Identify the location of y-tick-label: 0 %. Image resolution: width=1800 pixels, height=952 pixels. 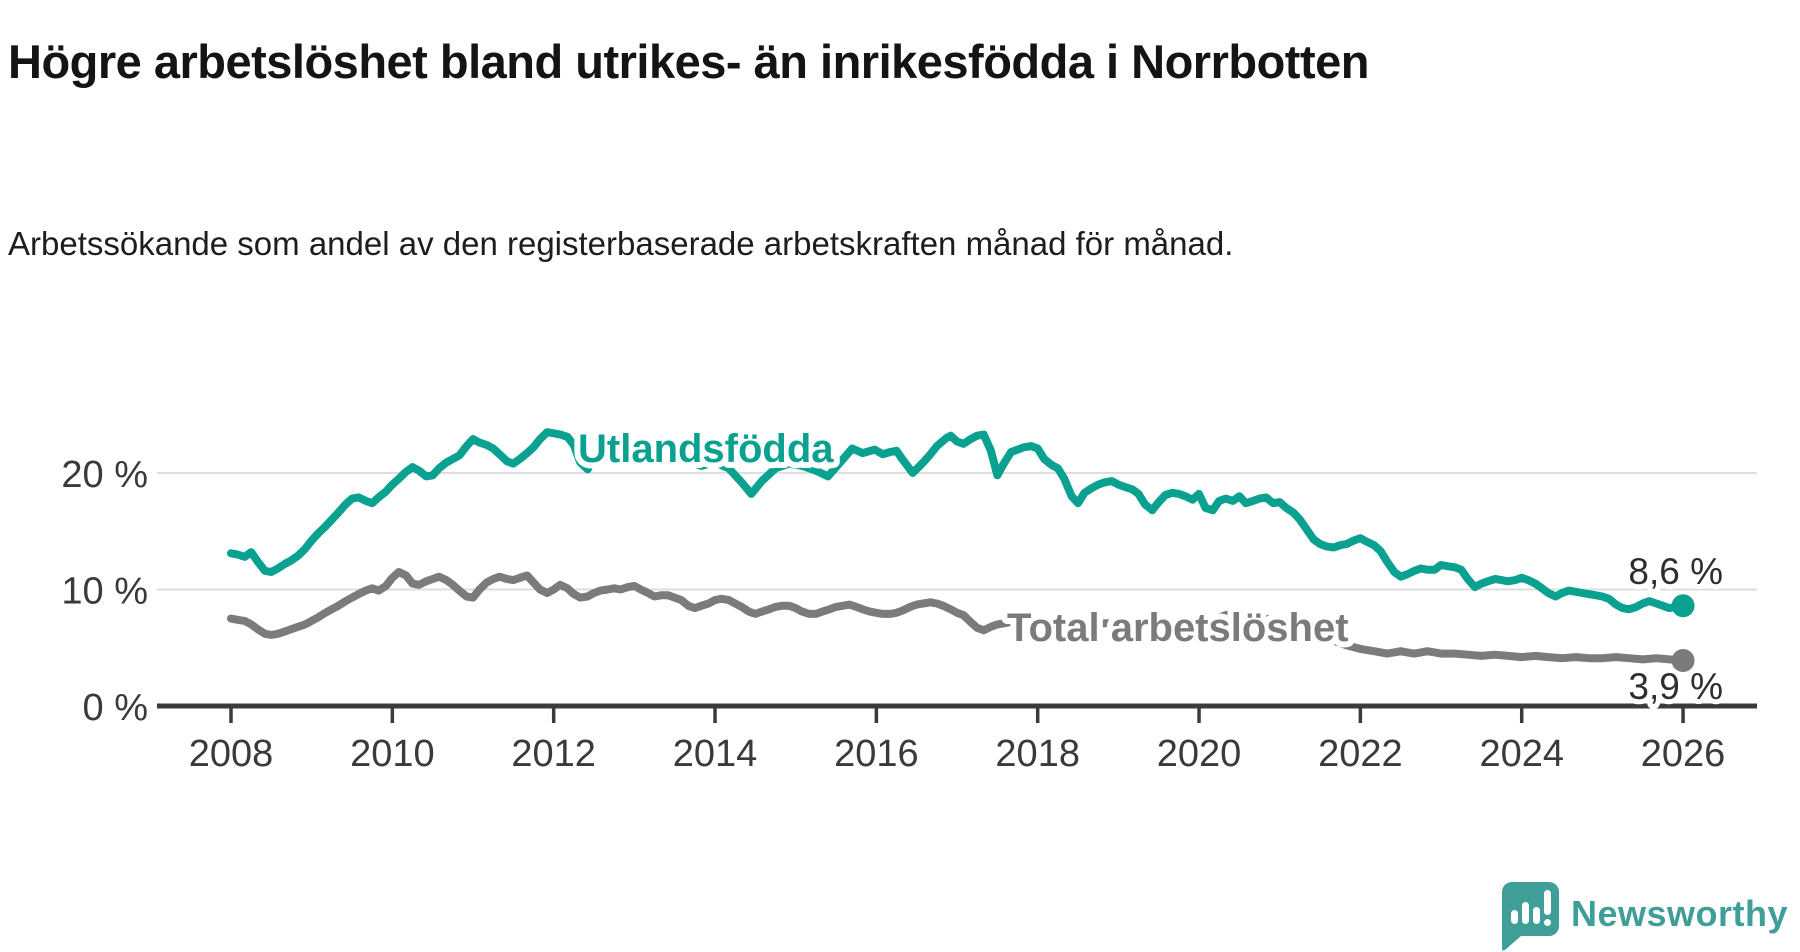
(115, 708).